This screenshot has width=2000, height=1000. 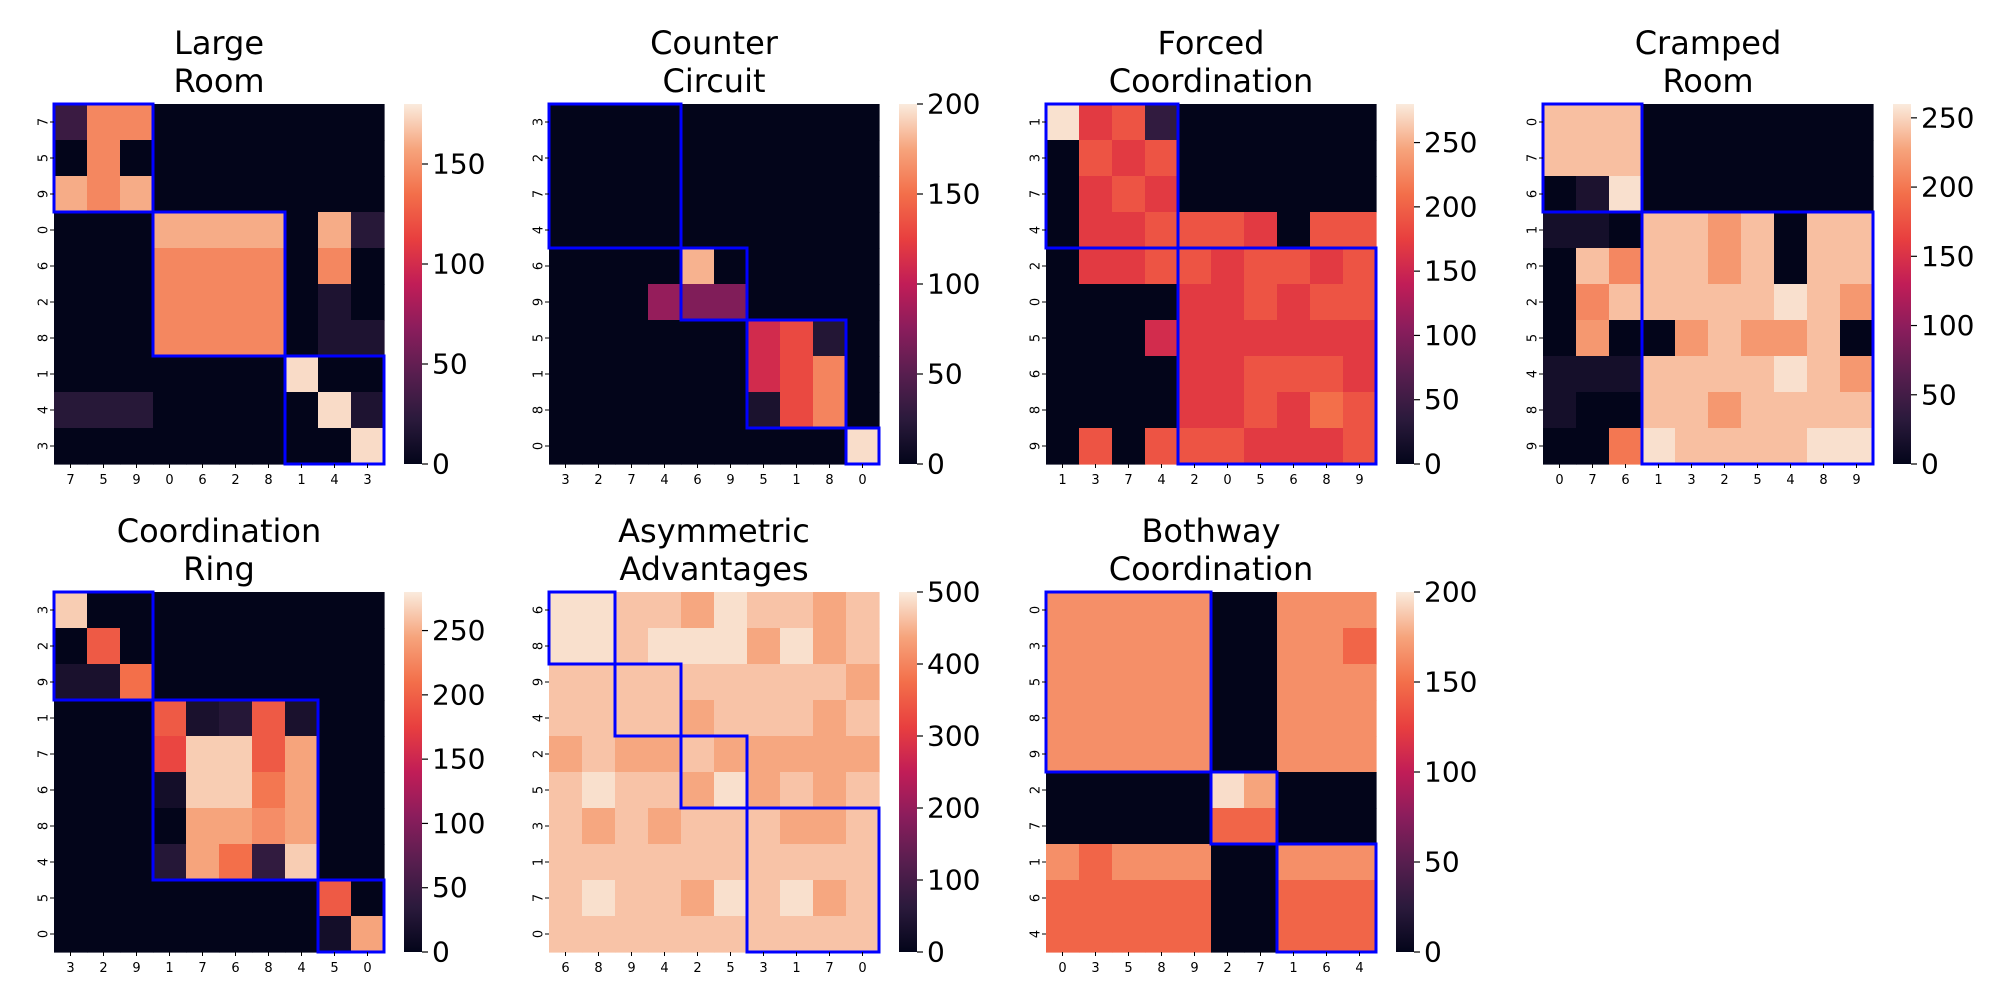 What do you see at coordinates (945, 374) in the screenshot?
I see `colorbar-tick-label: 50` at bounding box center [945, 374].